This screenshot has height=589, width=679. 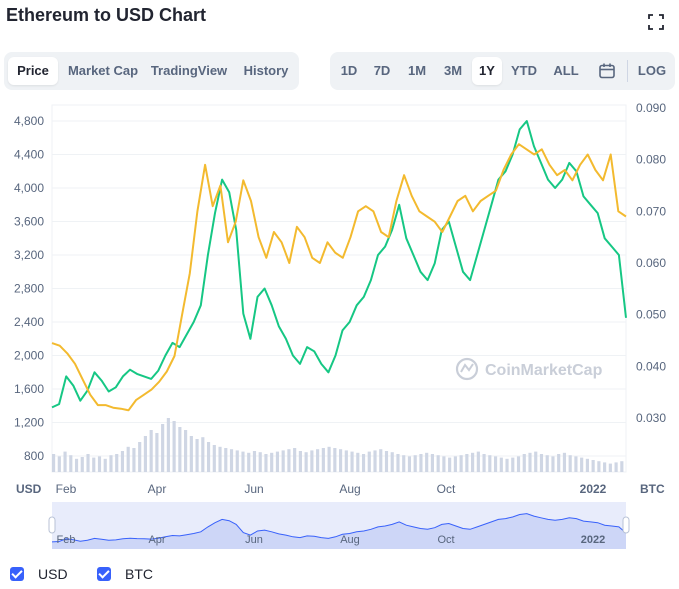 I want to click on navigator-area, so click(x=339, y=531).